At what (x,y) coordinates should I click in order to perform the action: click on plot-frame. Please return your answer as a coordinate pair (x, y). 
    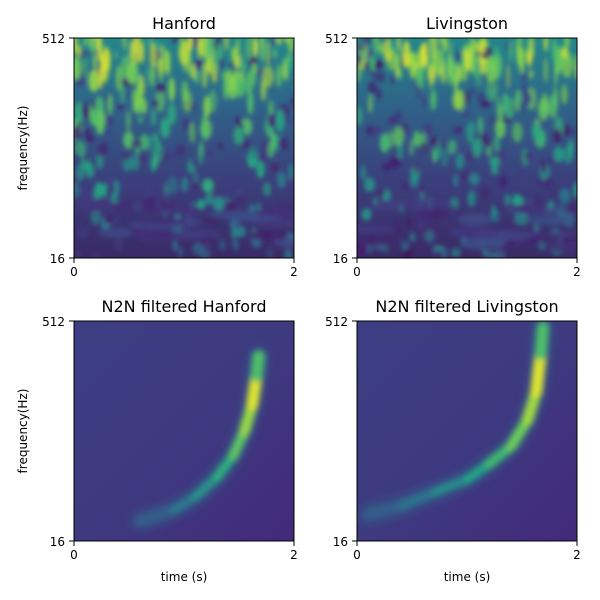
    Looking at the image, I should click on (467, 148).